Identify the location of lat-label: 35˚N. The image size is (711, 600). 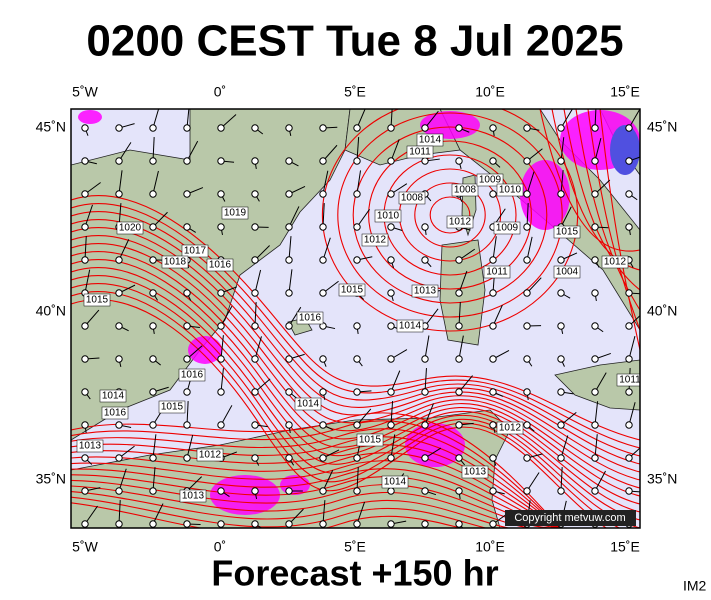
(51, 479).